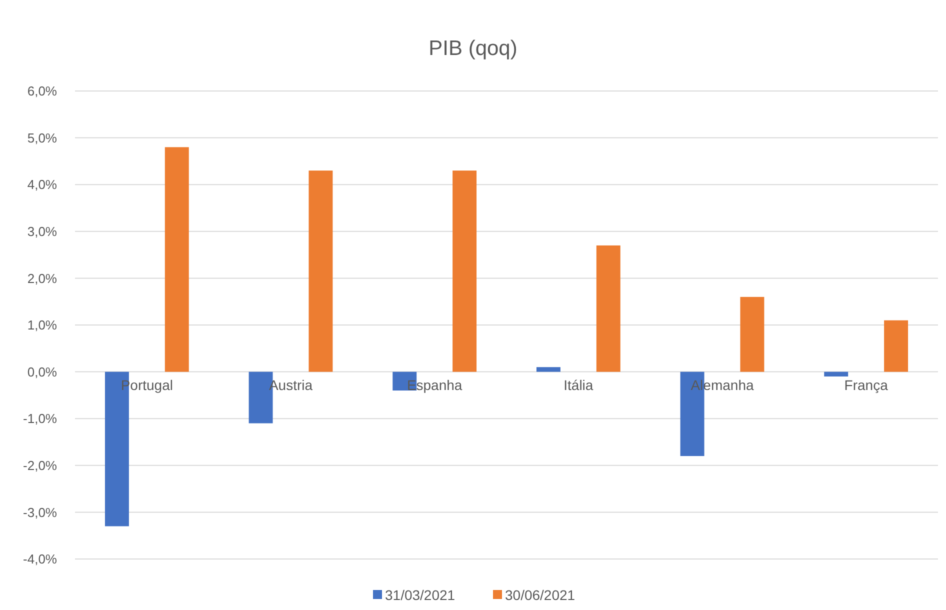  I want to click on x-tick-label: Itália, so click(579, 384).